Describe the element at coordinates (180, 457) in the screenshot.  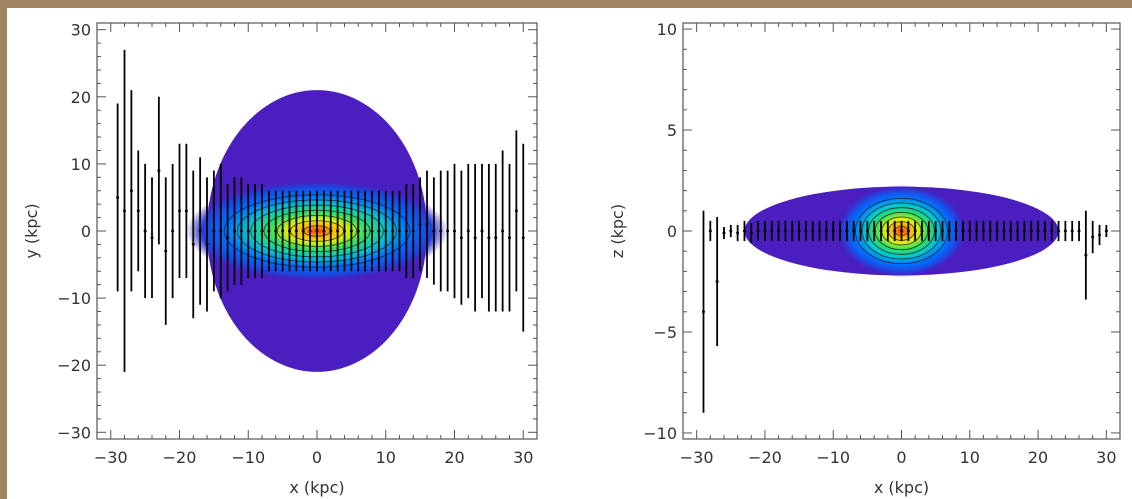
I see `left-xtick-label: −20` at that location.